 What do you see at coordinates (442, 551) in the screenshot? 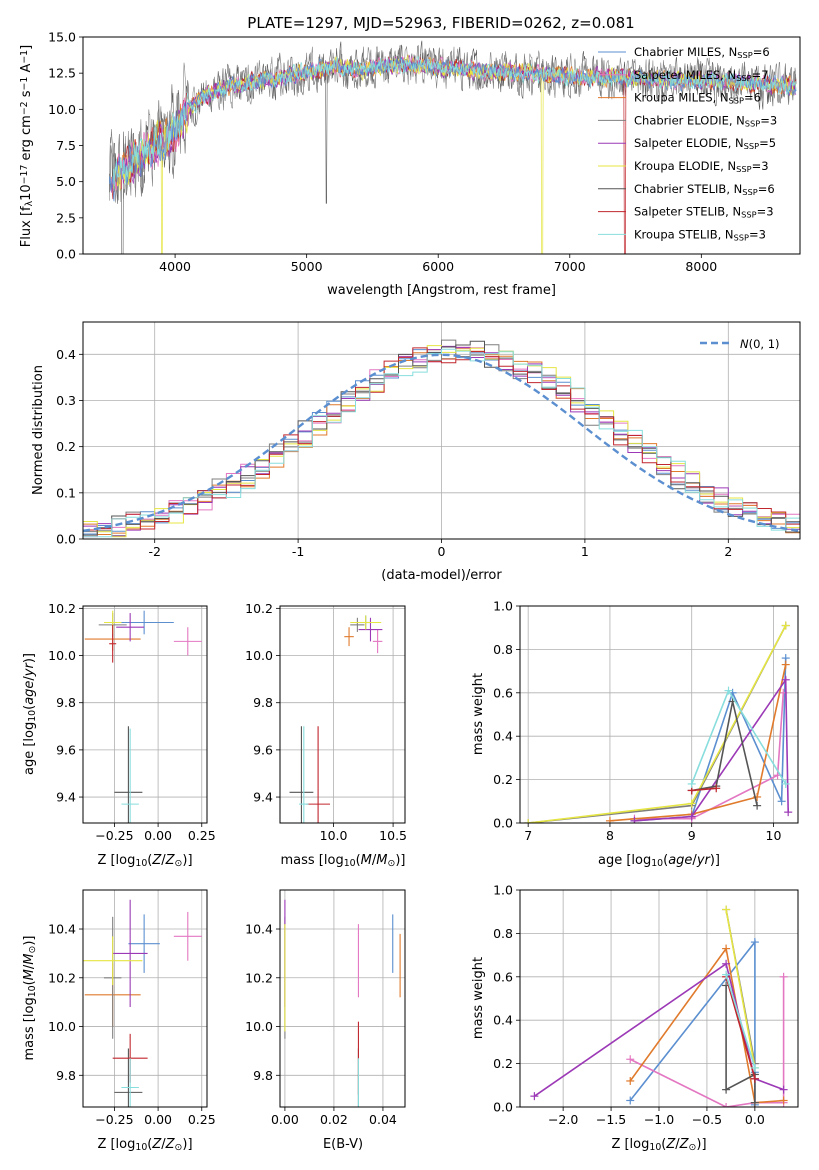
I see `x-tick-label: 0` at bounding box center [442, 551].